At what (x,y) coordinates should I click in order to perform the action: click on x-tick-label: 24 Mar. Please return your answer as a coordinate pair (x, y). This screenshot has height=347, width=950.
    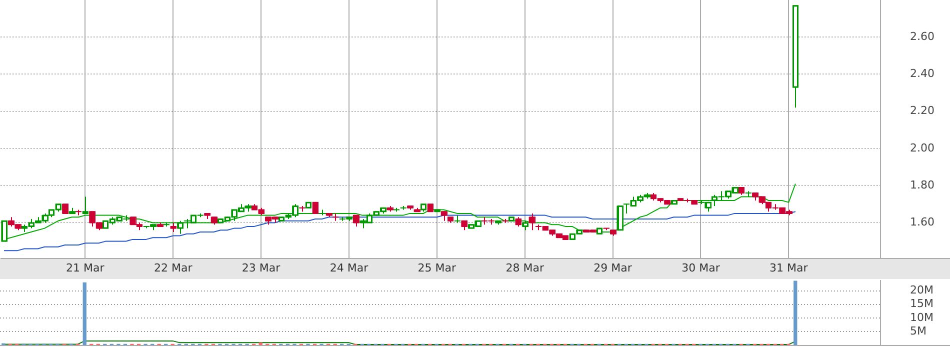
    Looking at the image, I should click on (349, 267).